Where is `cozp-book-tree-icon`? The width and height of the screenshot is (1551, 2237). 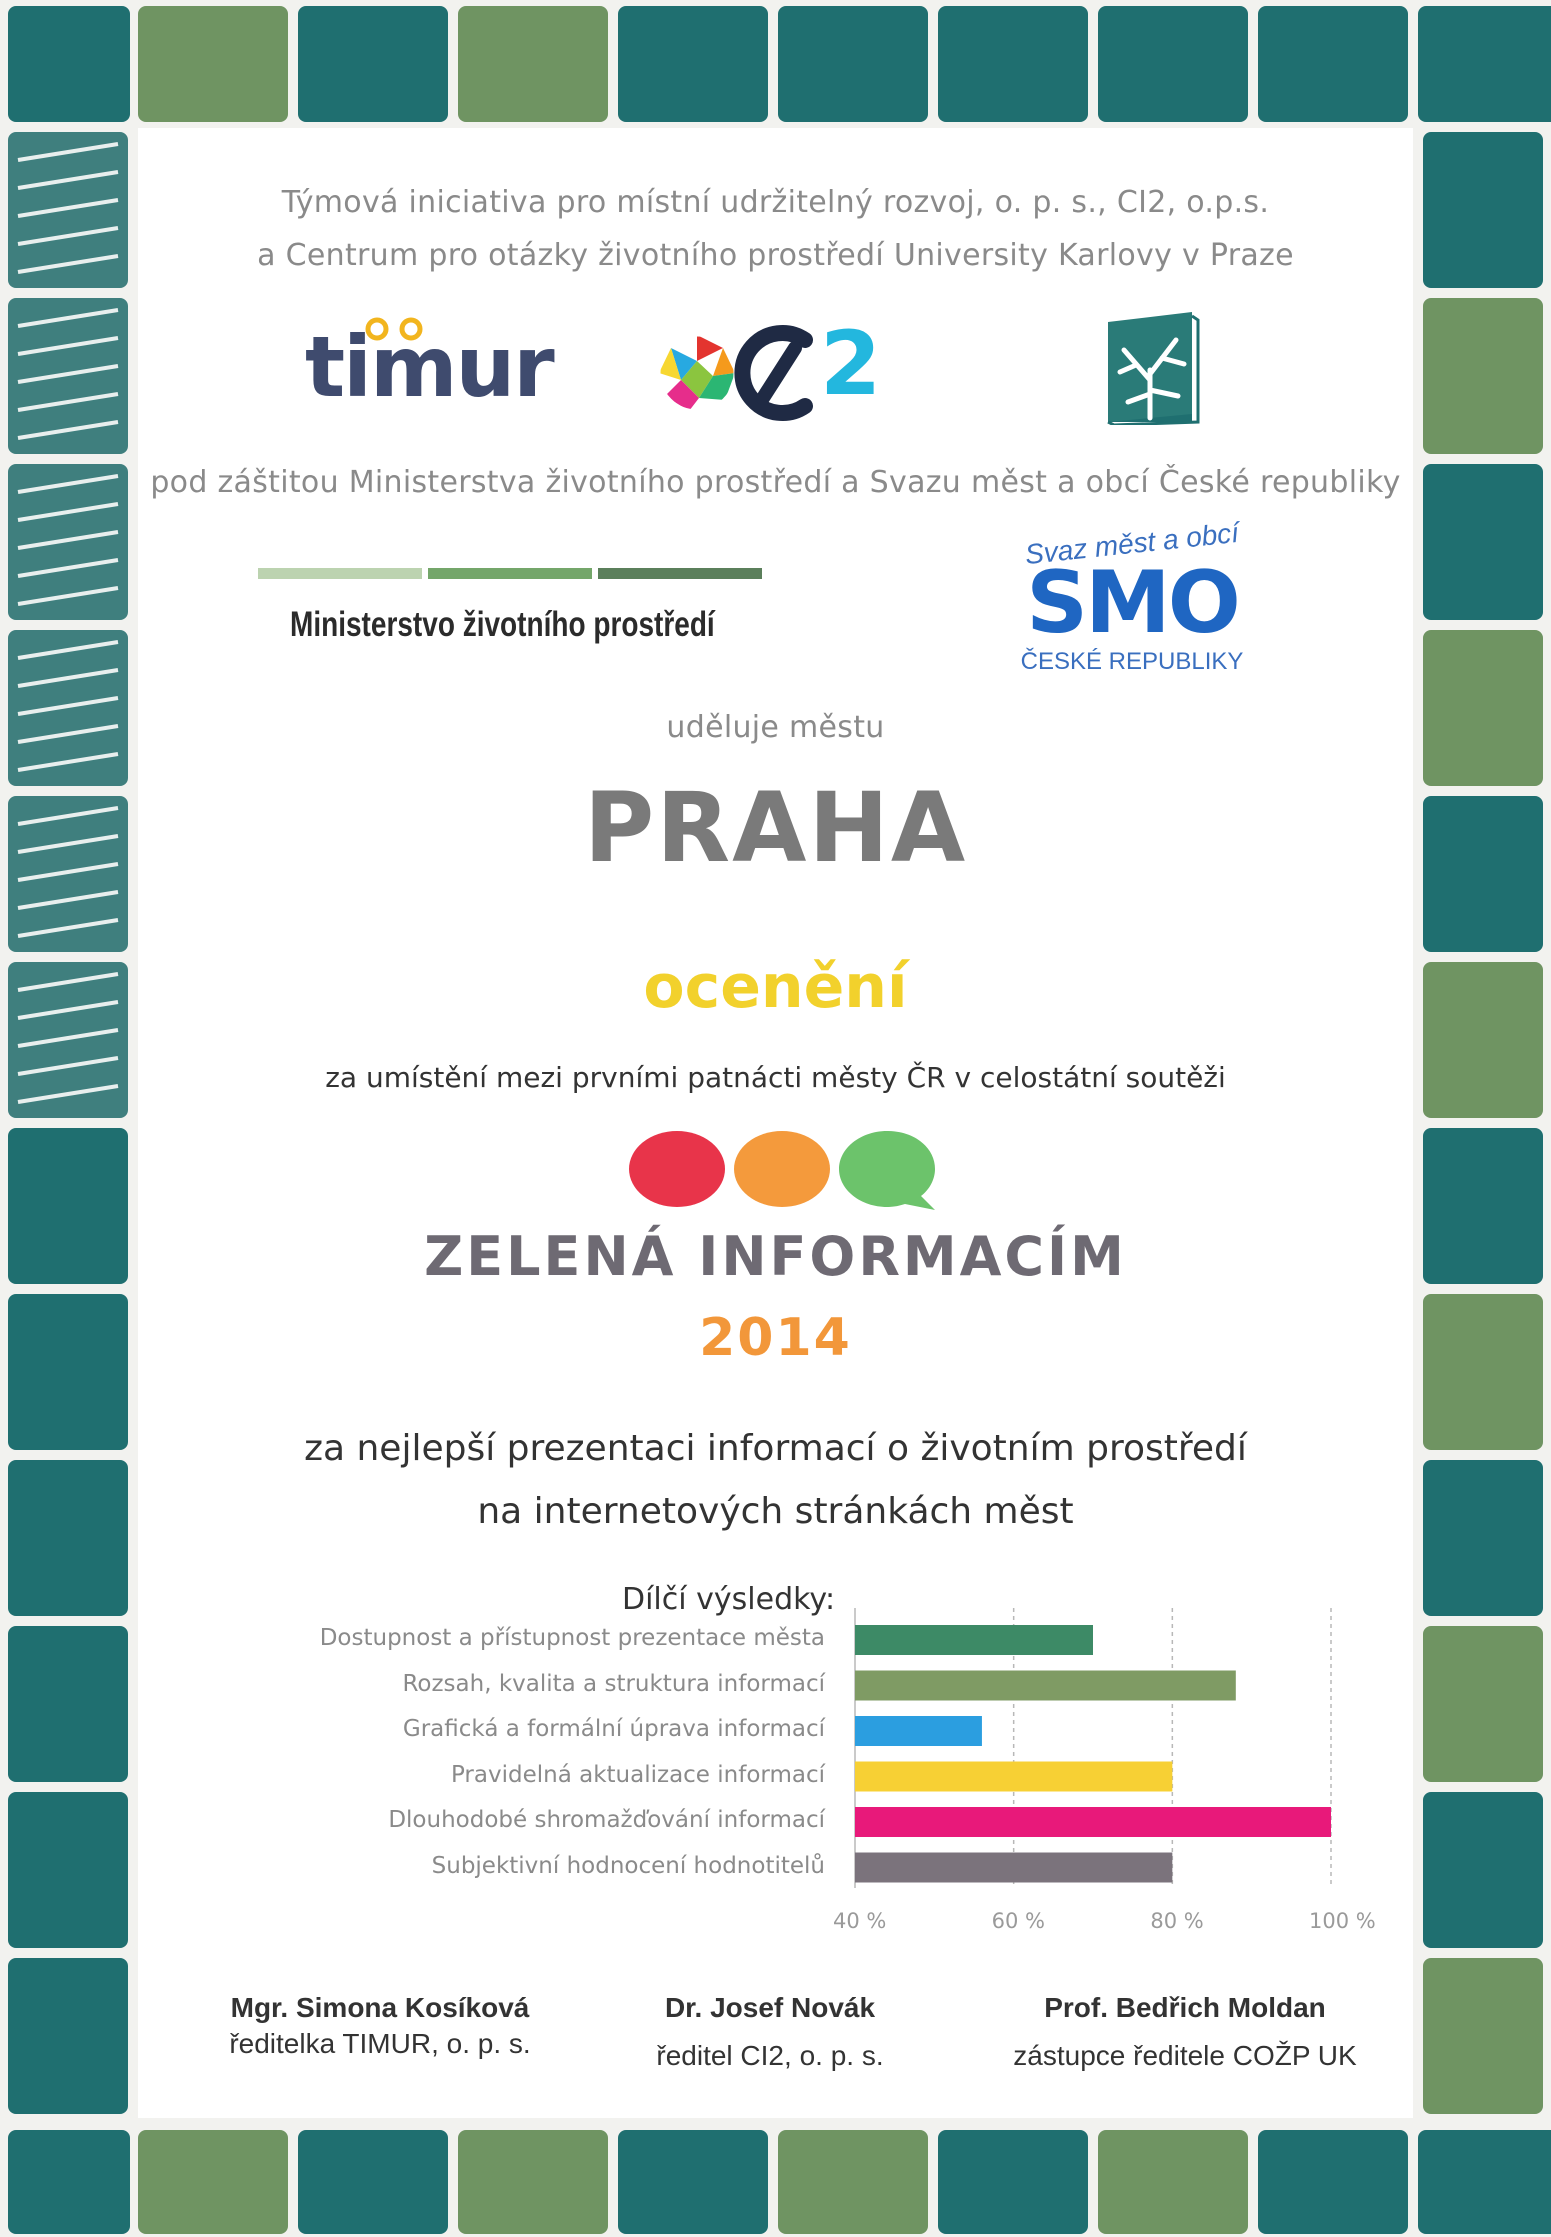
cozp-book-tree-icon is located at coordinates (1153, 368).